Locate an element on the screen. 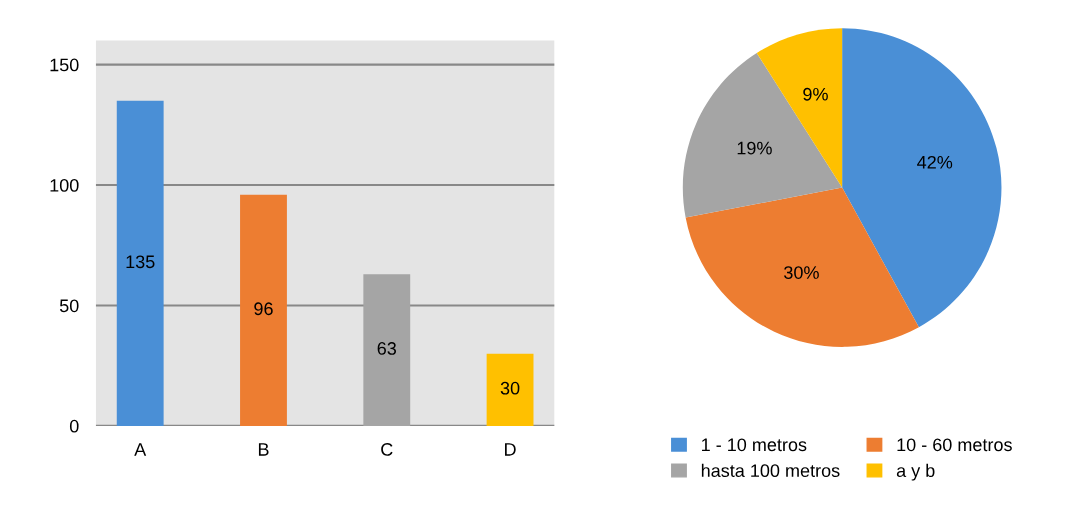 The width and height of the screenshot is (1066, 507). x-tick-label: C is located at coordinates (387, 449).